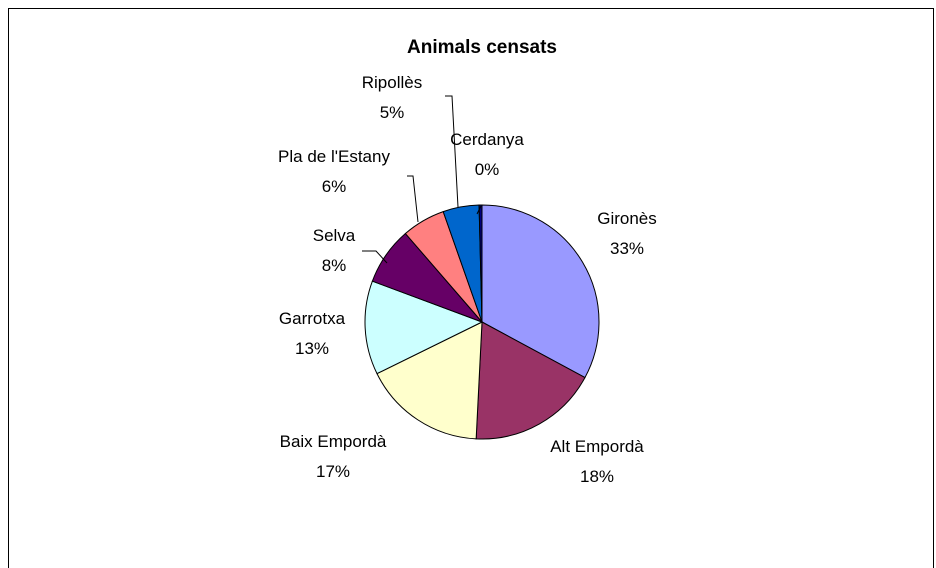 The image size is (936, 568). Describe the element at coordinates (627, 248) in the screenshot. I see `slice-percent-label: 33%` at that location.